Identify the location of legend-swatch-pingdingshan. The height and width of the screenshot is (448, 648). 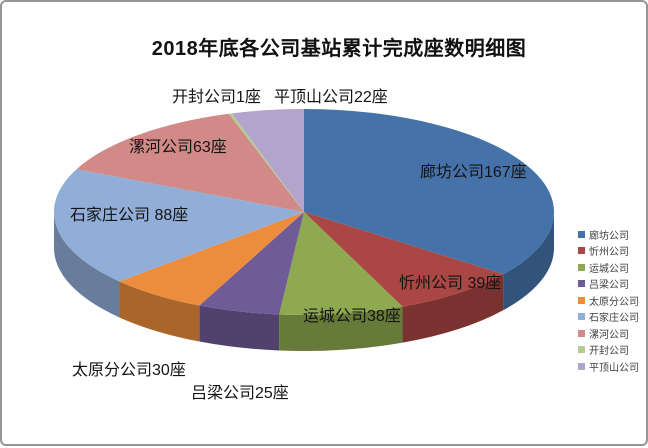
(581, 366).